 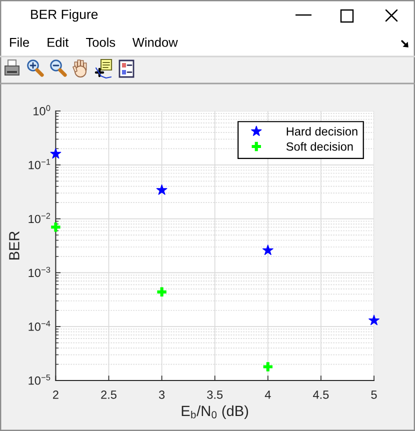 What do you see at coordinates (39, 325) in the screenshot?
I see `y-tick-label: 10$^{−4}$` at bounding box center [39, 325].